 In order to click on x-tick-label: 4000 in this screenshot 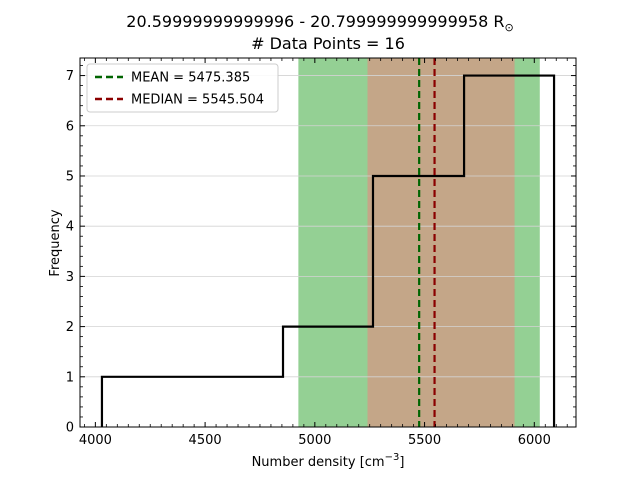, I will do `click(95, 440)`.